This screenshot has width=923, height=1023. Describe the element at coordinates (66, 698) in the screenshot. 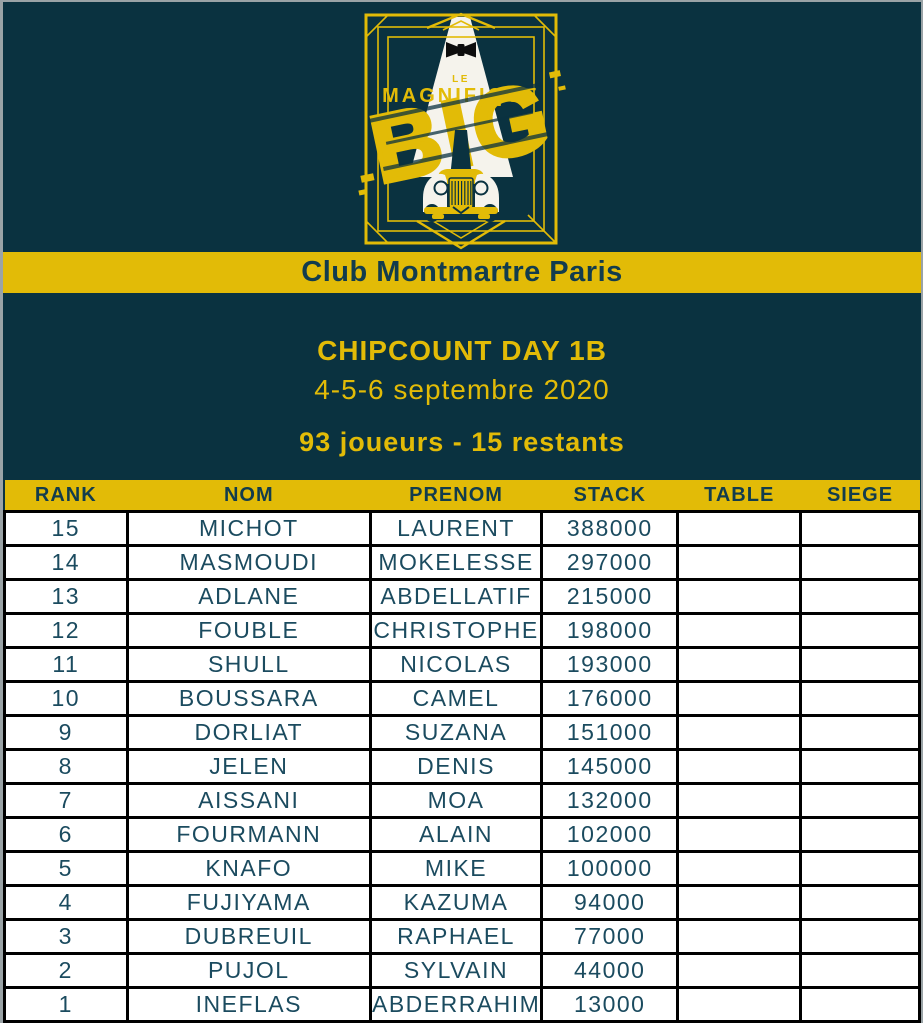

I see `cell-rank: 10` at that location.